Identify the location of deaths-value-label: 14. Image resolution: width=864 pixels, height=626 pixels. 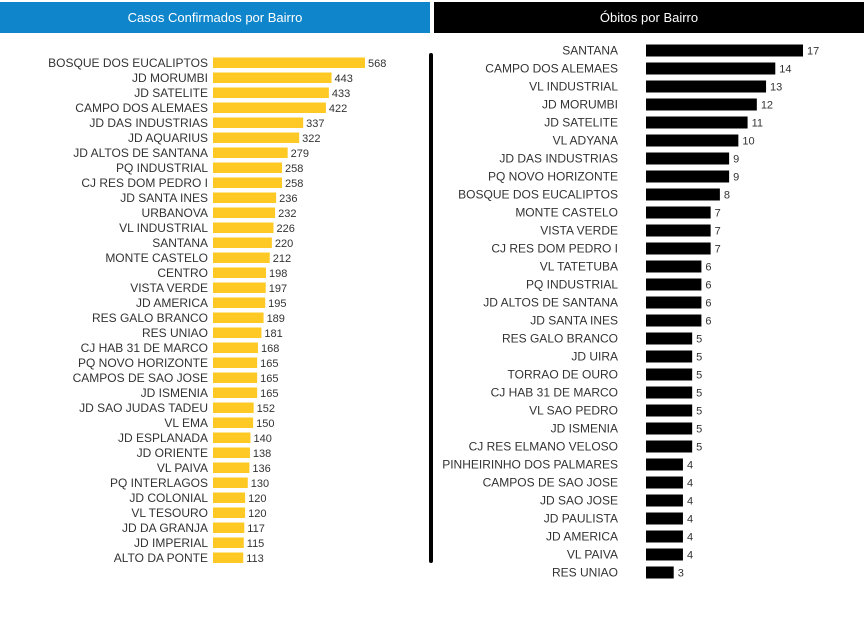
(785, 70).